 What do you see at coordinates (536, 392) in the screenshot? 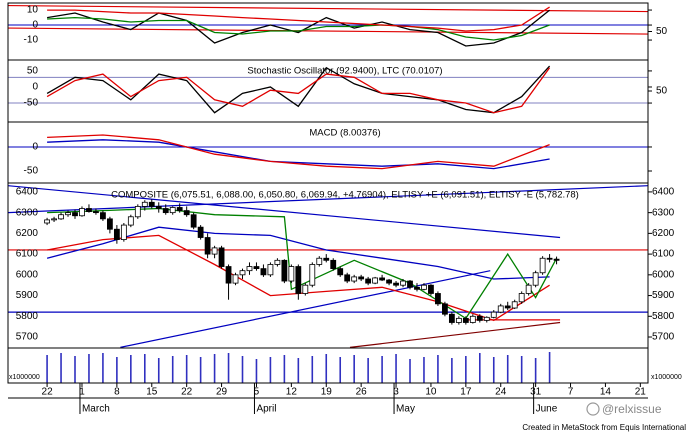
I see `x-tick-label: 31` at bounding box center [536, 392].